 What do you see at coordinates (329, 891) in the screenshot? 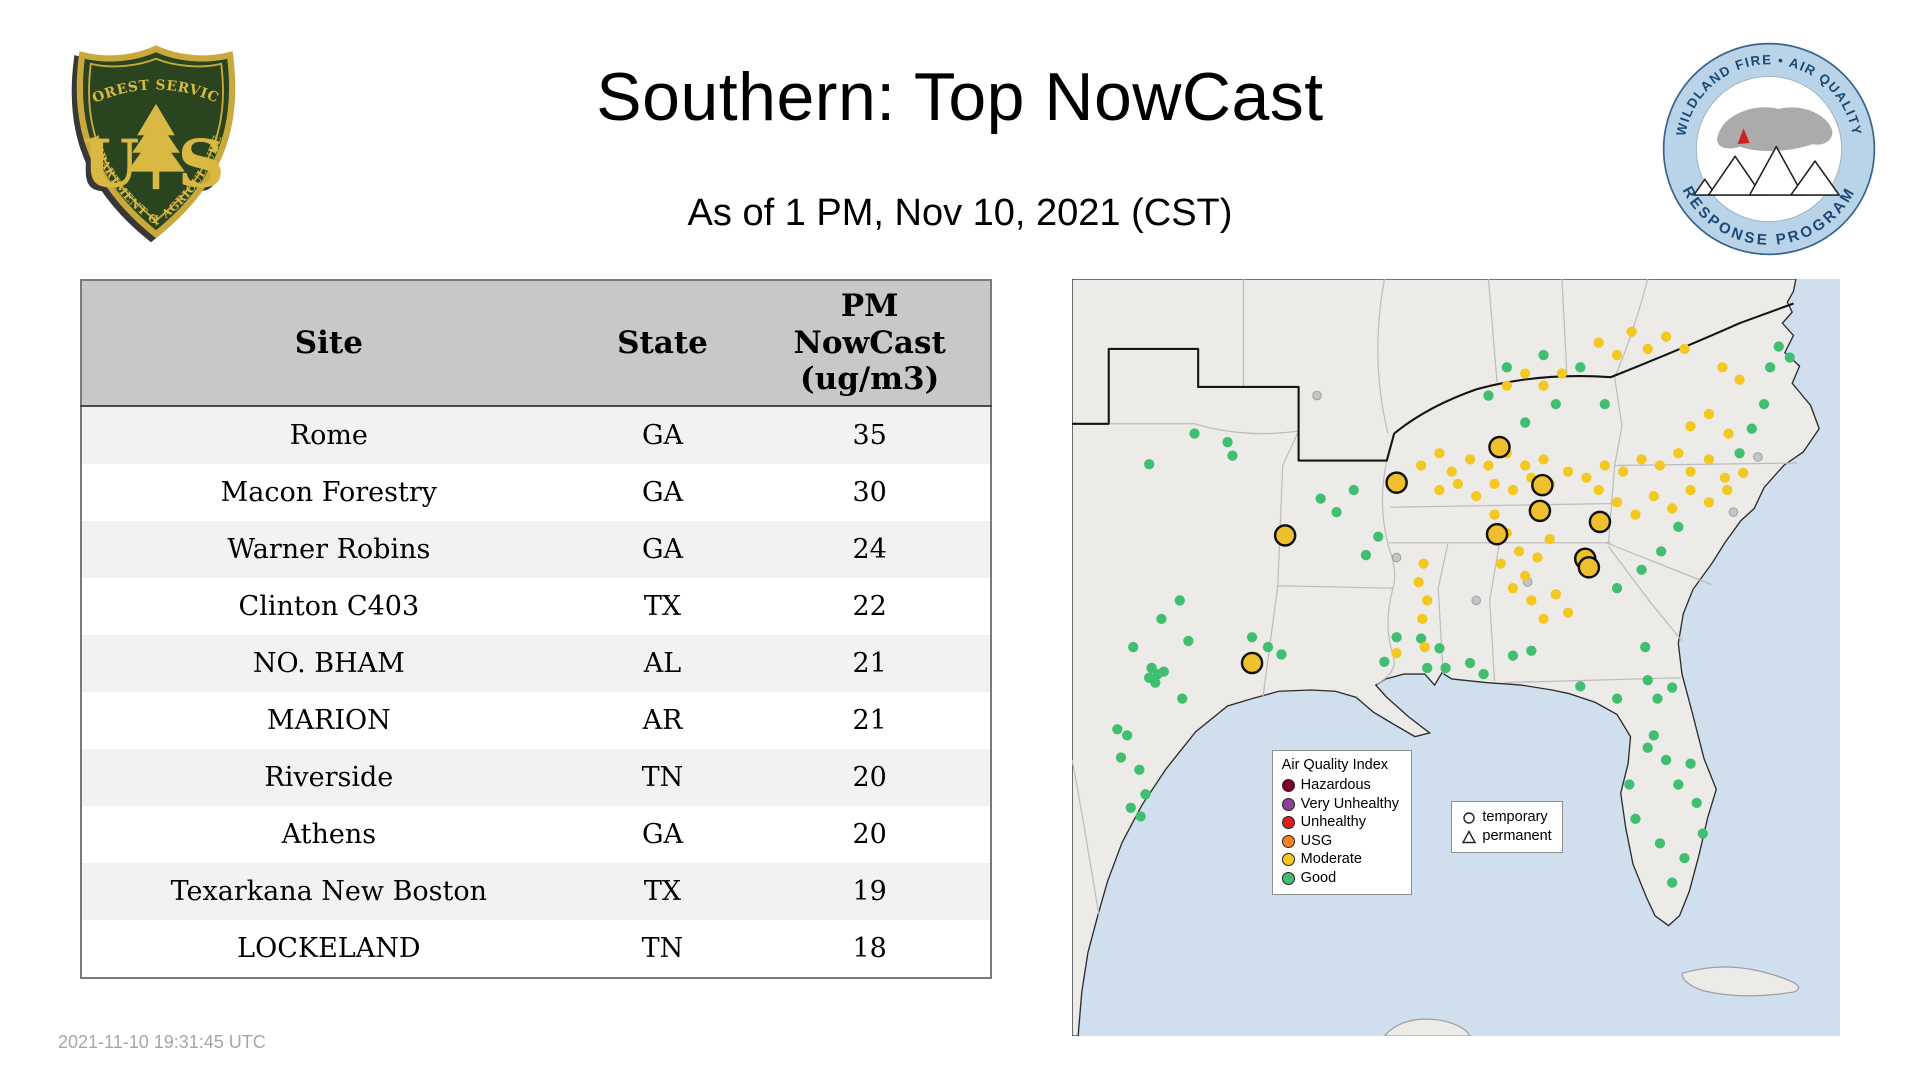
I see `cell-site: Texarkana New Boston` at bounding box center [329, 891].